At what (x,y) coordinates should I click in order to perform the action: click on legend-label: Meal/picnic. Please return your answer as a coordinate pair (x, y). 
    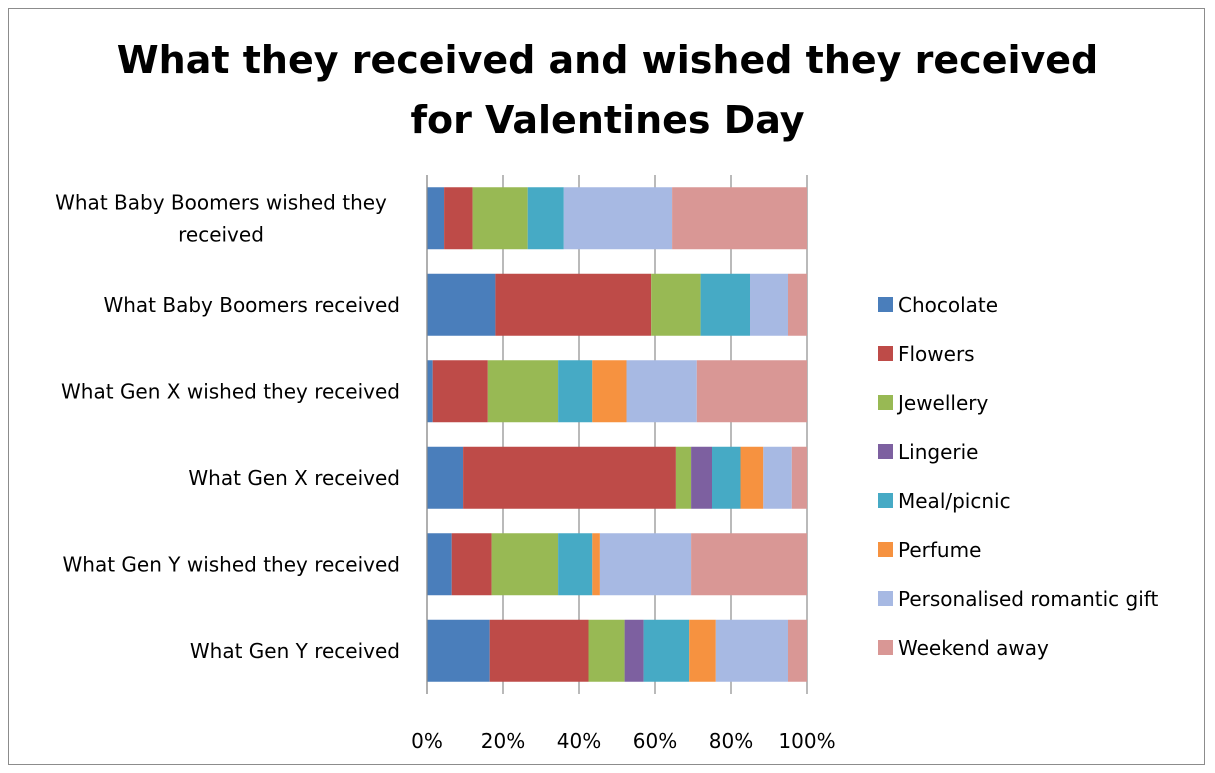
    Looking at the image, I should click on (954, 500).